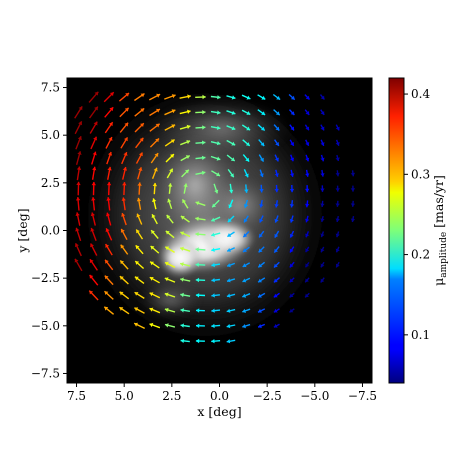  I want to click on y-tick-label: −2.5, so click(45, 278).